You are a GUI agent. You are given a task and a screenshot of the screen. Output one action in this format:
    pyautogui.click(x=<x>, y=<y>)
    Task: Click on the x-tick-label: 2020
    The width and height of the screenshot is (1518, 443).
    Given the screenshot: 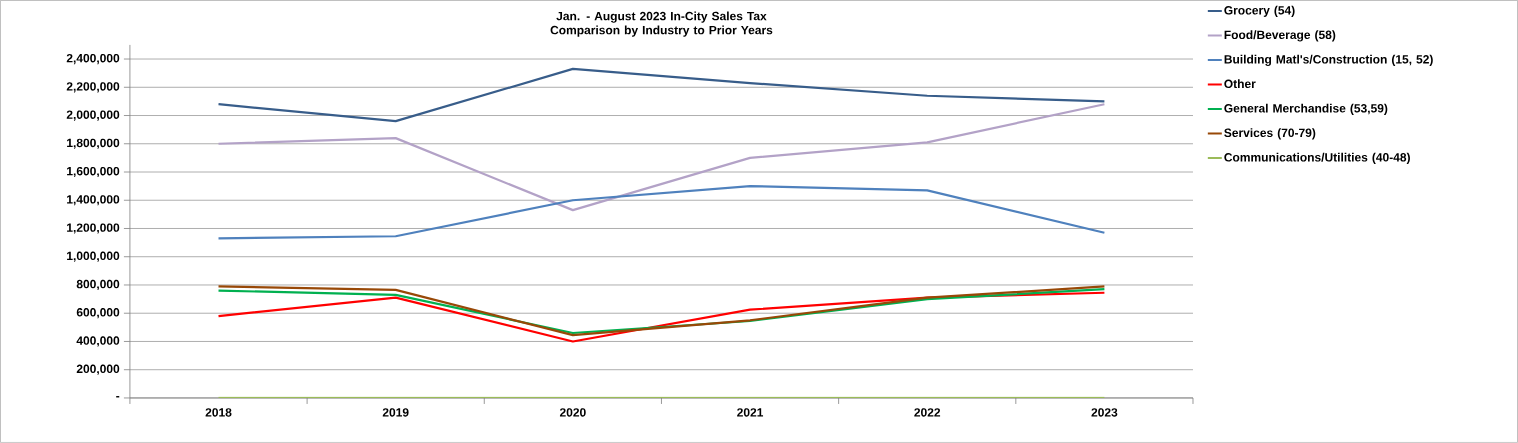 What is the action you would take?
    pyautogui.click(x=572, y=412)
    